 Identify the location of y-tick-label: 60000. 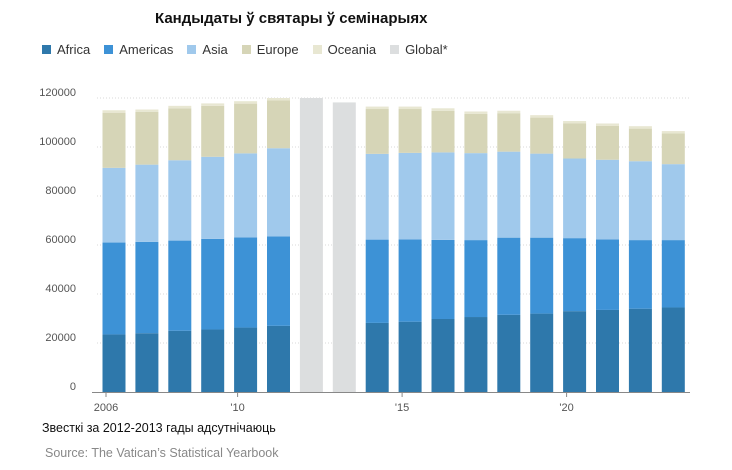
(60, 240).